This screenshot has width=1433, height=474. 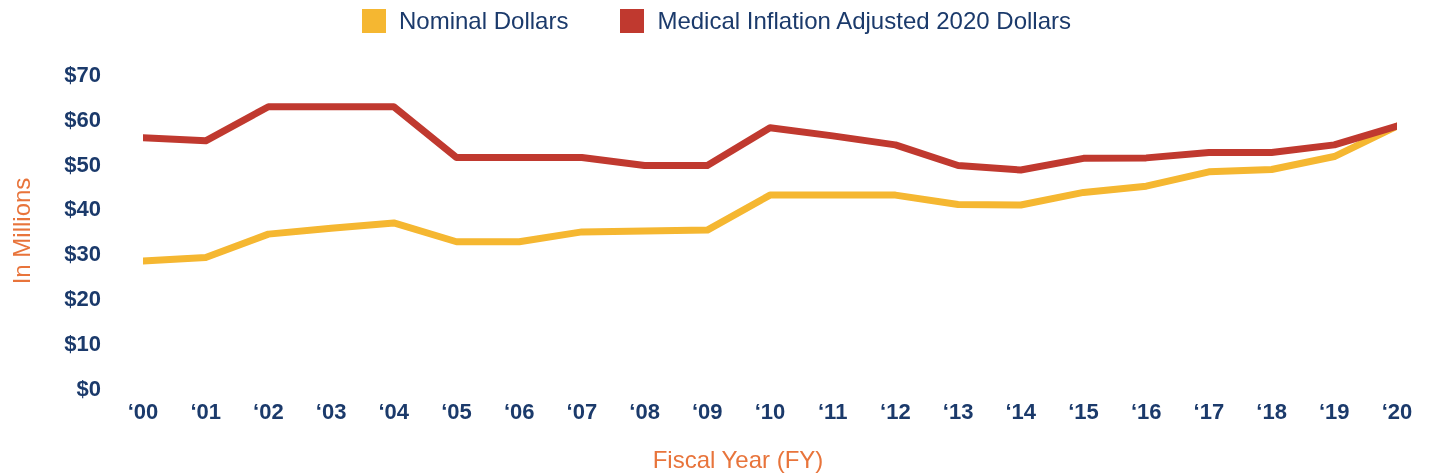 What do you see at coordinates (484, 21) in the screenshot?
I see `legend-label: Nominal Dollars` at bounding box center [484, 21].